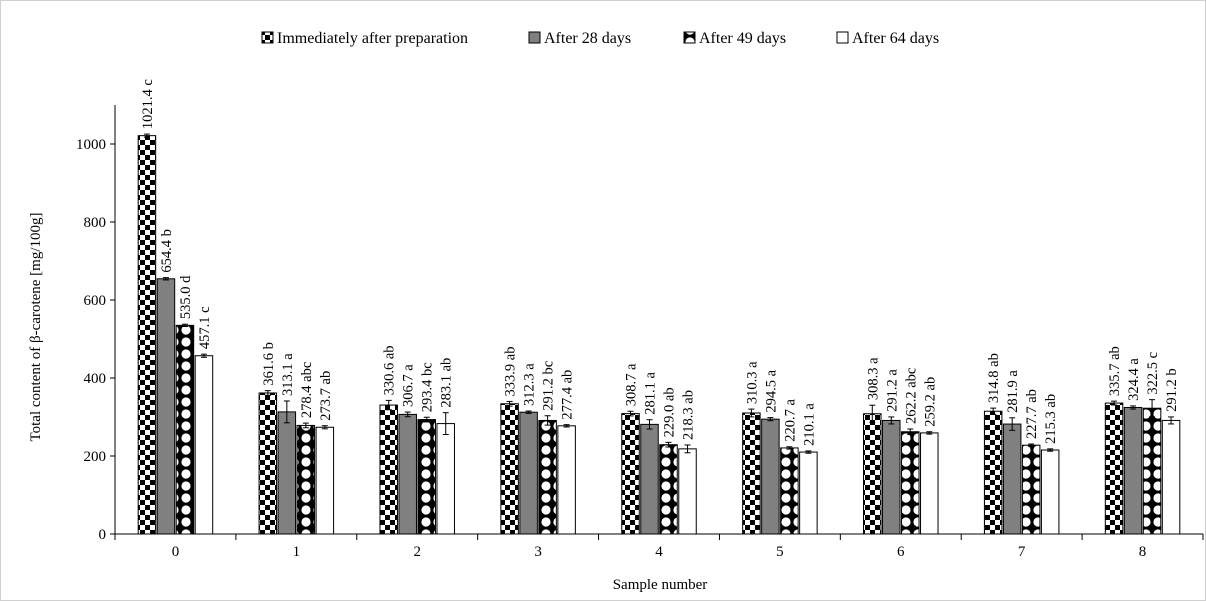  I want to click on data-label: 306.7 a, so click(409, 385).